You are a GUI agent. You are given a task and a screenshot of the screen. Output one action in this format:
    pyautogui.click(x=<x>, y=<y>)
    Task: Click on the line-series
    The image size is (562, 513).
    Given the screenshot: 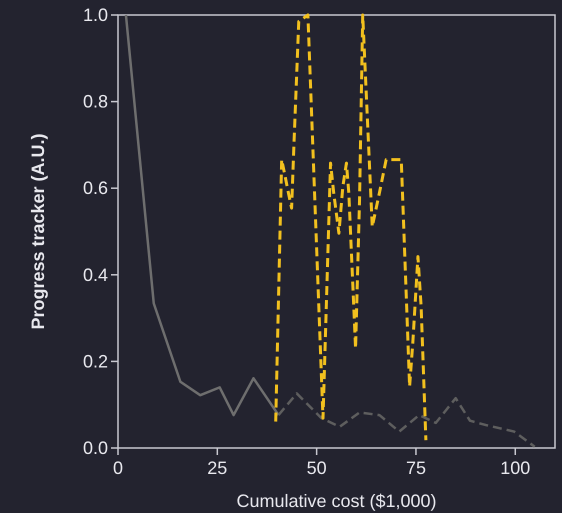 What is the action you would take?
    pyautogui.click(x=406, y=420)
    